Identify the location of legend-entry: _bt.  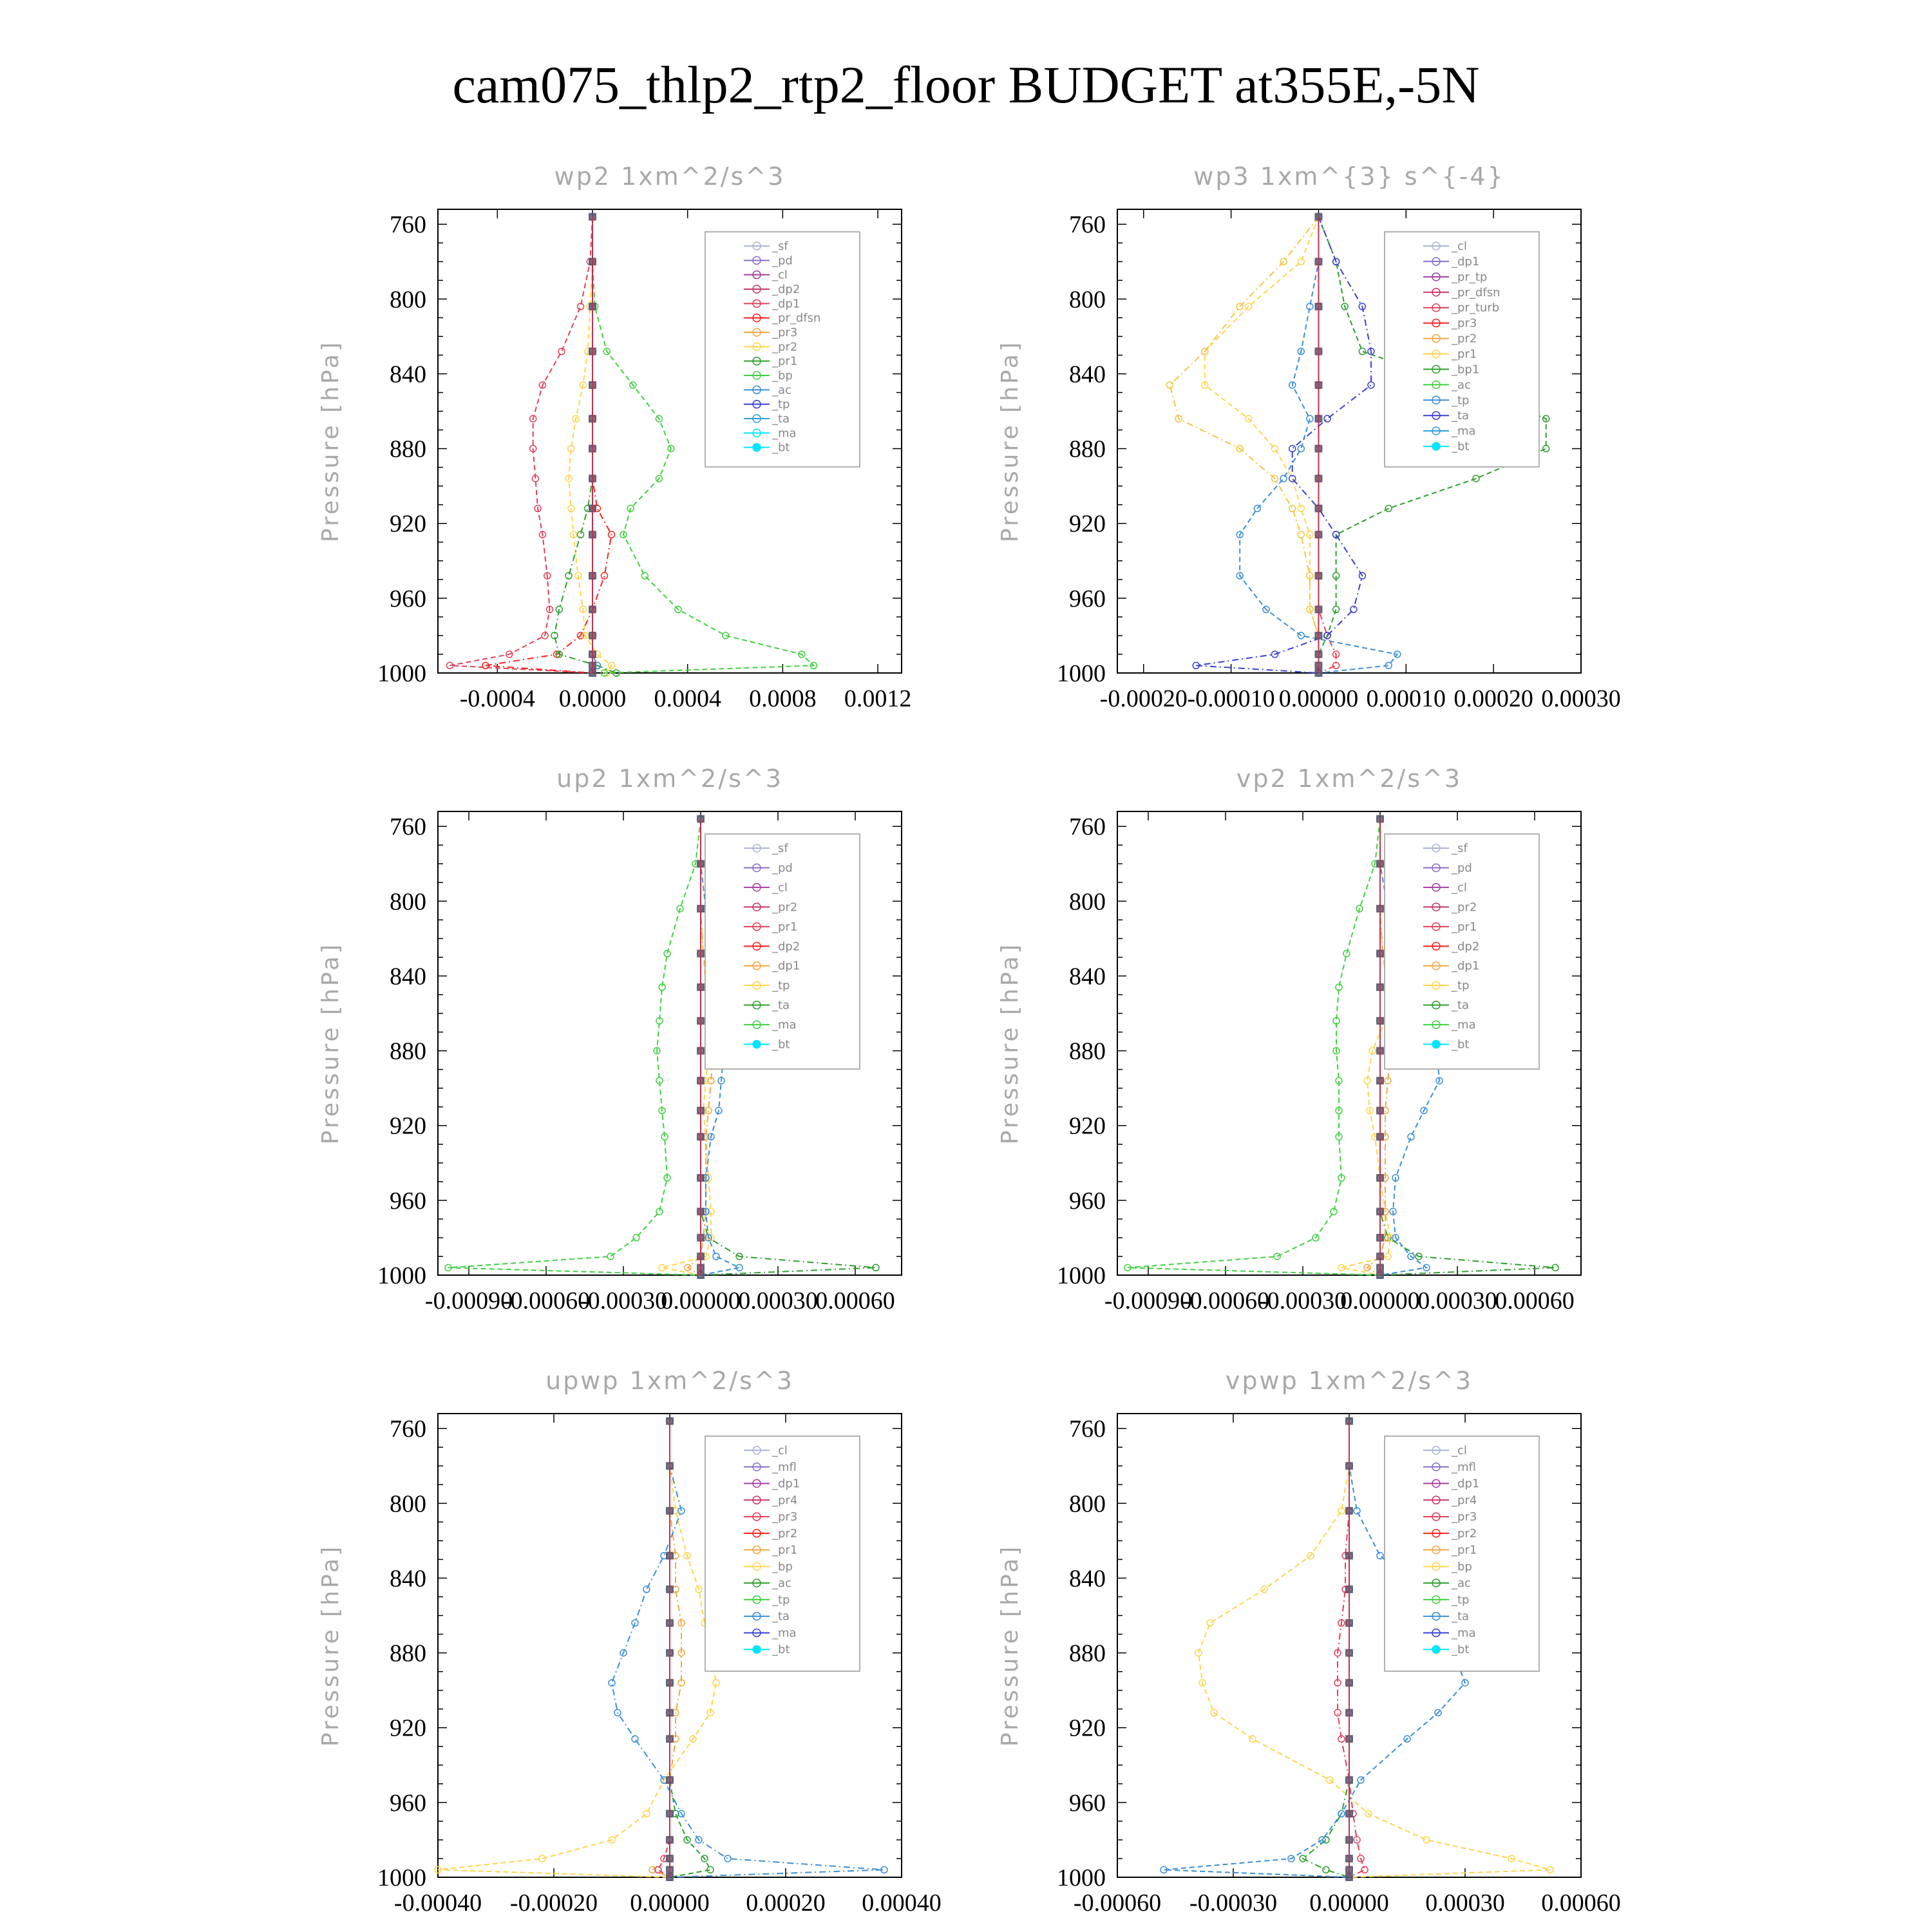
(1460, 447).